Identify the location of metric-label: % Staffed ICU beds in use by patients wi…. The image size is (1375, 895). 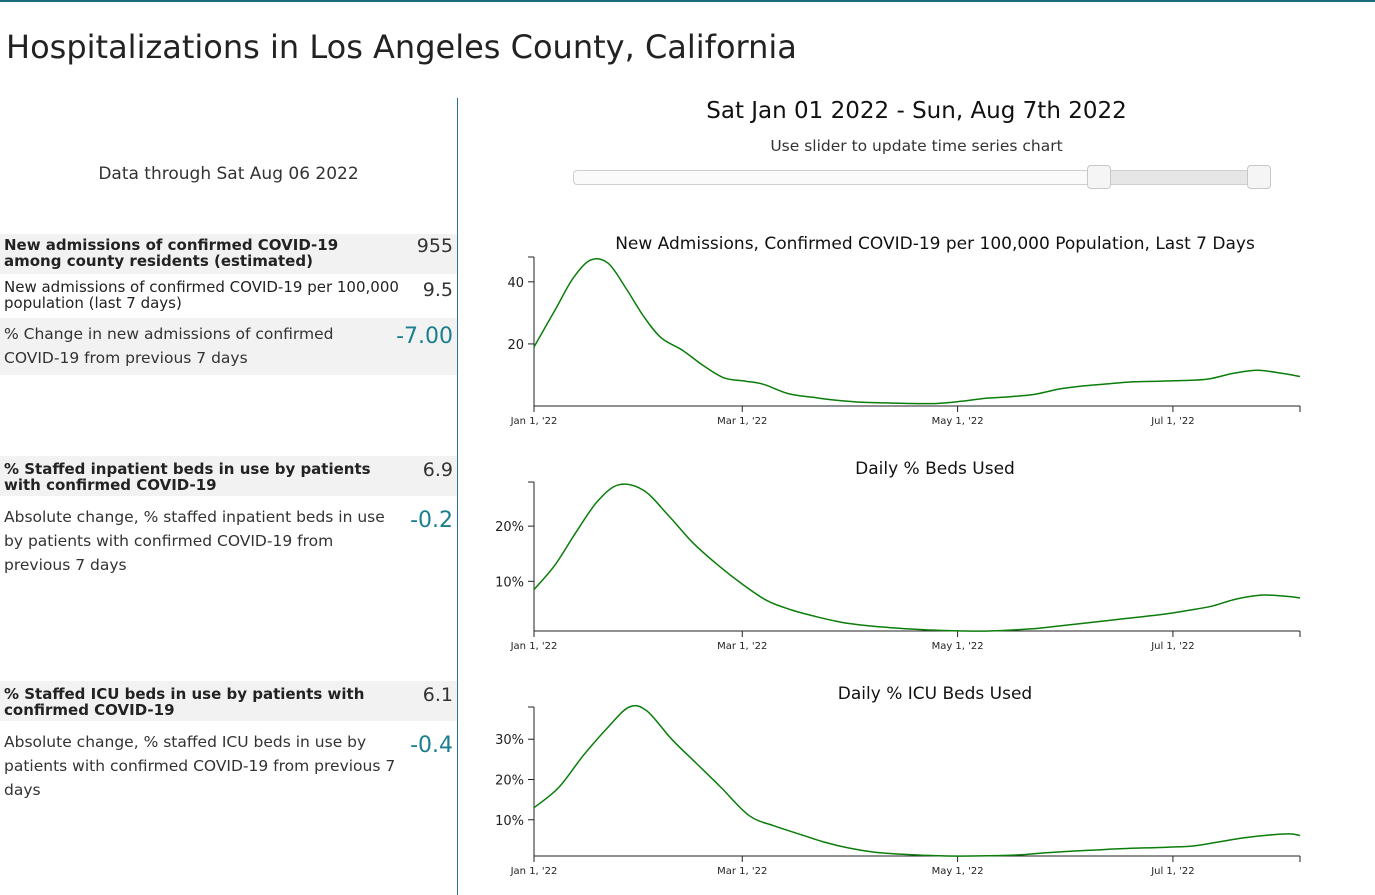
(184, 702).